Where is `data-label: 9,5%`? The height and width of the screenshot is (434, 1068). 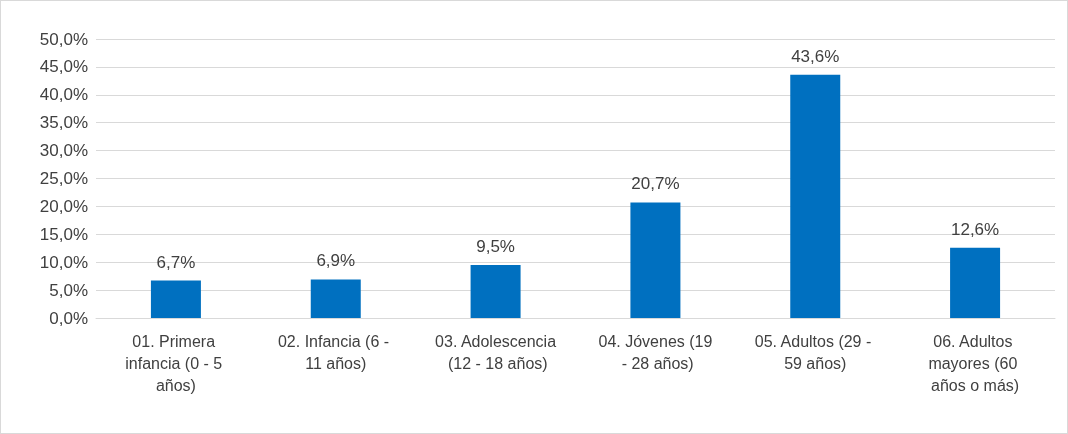
data-label: 9,5% is located at coordinates (495, 246).